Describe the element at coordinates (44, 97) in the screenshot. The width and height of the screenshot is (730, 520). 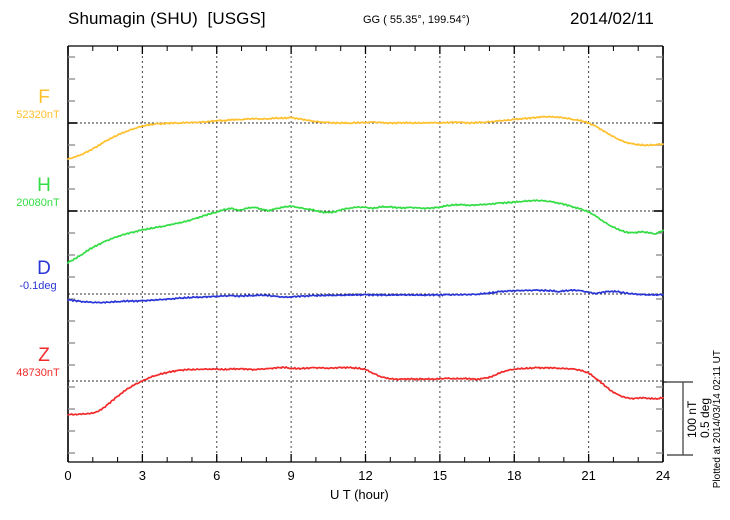
I see `component-label-f: F` at that location.